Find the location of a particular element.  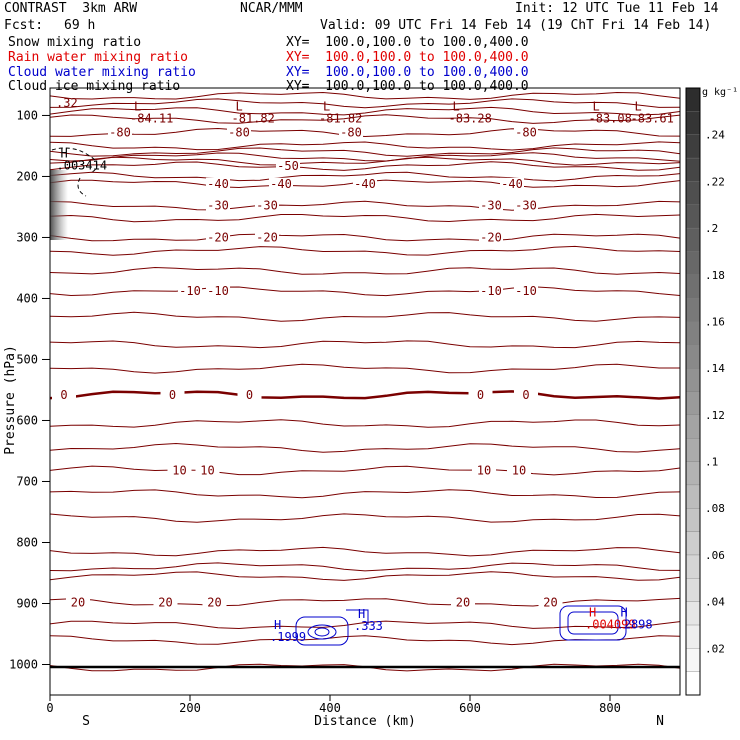

colorbar-tick-label: .06 is located at coordinates (715, 555).